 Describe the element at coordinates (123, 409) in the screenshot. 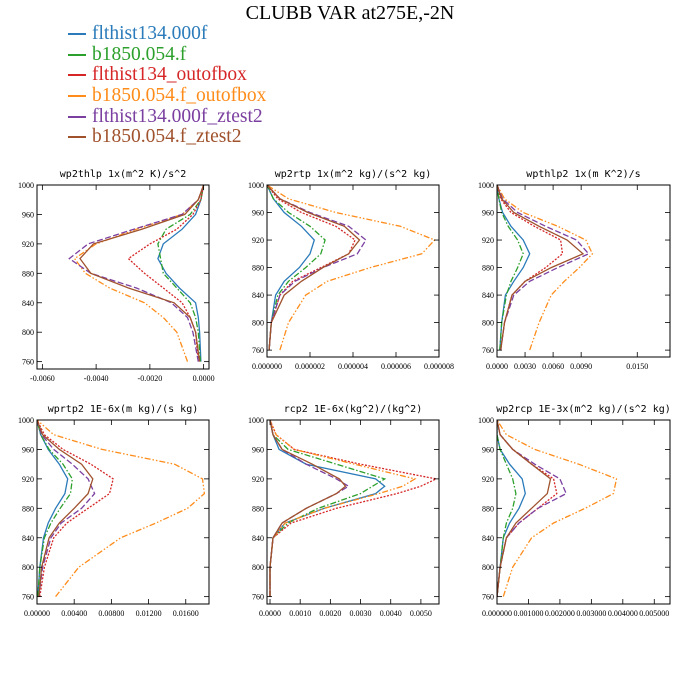

I see `panel-title: wprtp2 1E-6x(m kg)/(s kg)` at that location.